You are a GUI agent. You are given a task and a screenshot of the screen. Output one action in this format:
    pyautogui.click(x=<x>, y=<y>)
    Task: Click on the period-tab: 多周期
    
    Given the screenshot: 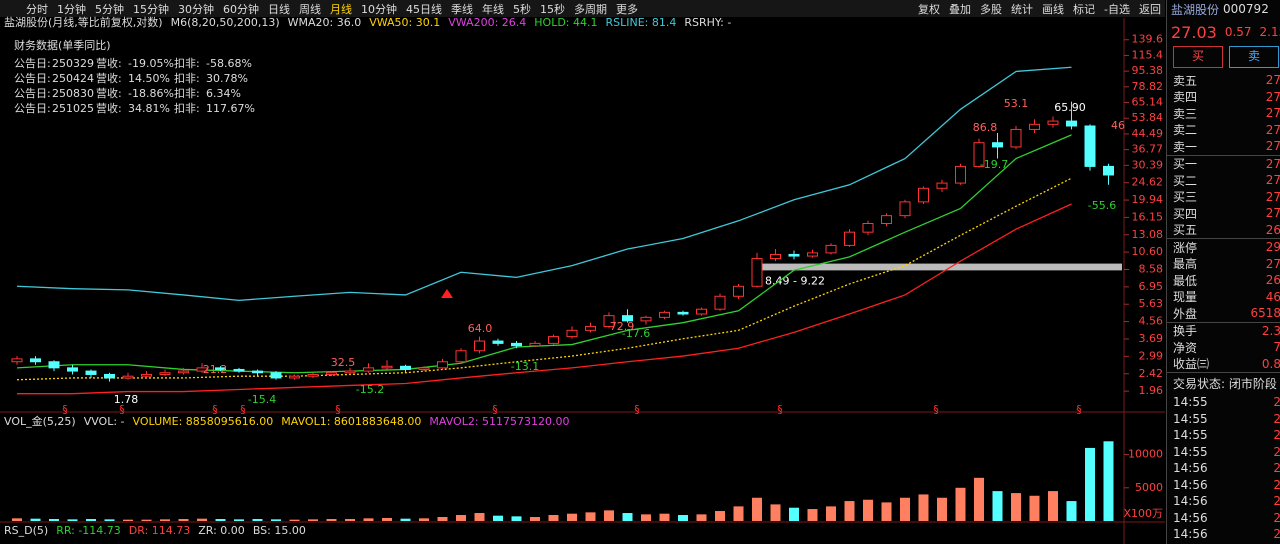 What is the action you would take?
    pyautogui.click(x=590, y=9)
    